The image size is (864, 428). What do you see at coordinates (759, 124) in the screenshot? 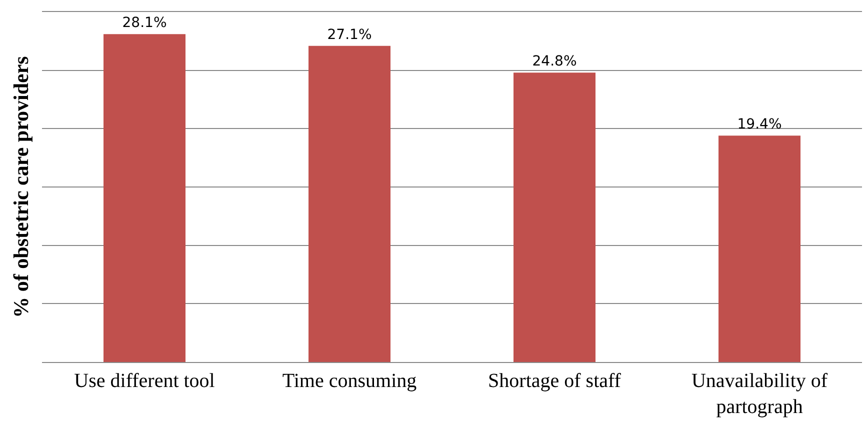
I see `data-label: 19.4%` at bounding box center [759, 124].